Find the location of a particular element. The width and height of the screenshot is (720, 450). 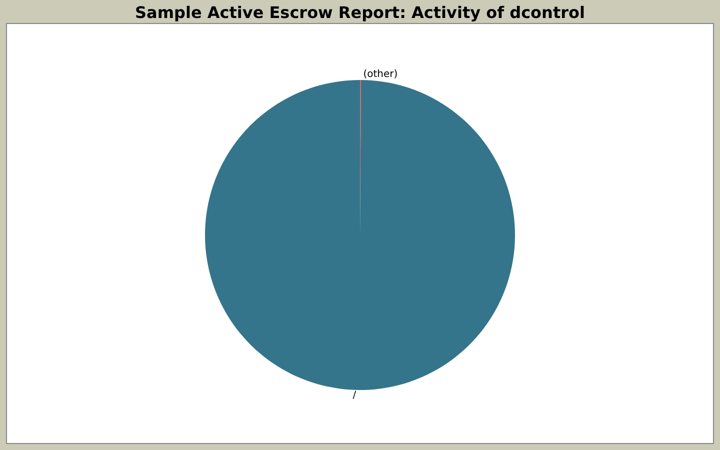

slice-label: / is located at coordinates (354, 395).